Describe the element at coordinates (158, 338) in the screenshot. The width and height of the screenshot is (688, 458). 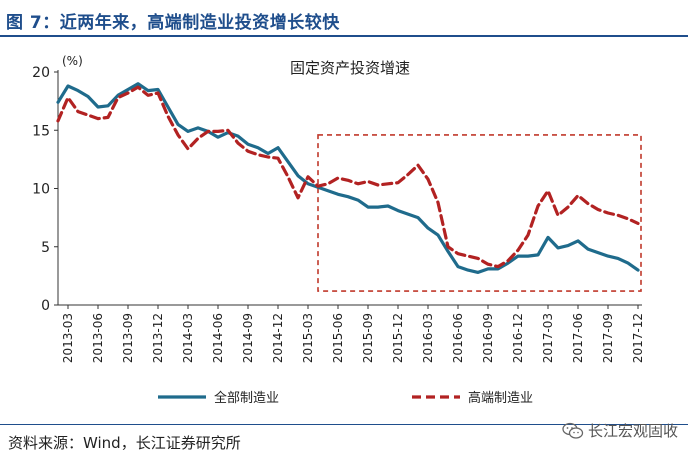
I see `x-tick-label: 2013-12` at that location.